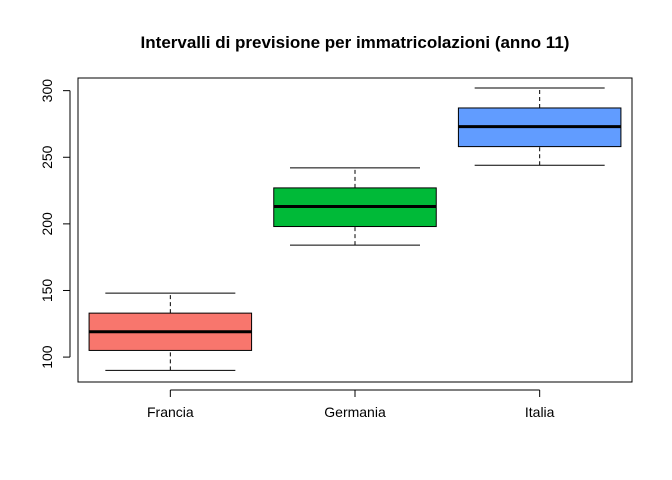 The image size is (672, 480). I want to click on x-tick-label-italia: Italia, so click(540, 412).